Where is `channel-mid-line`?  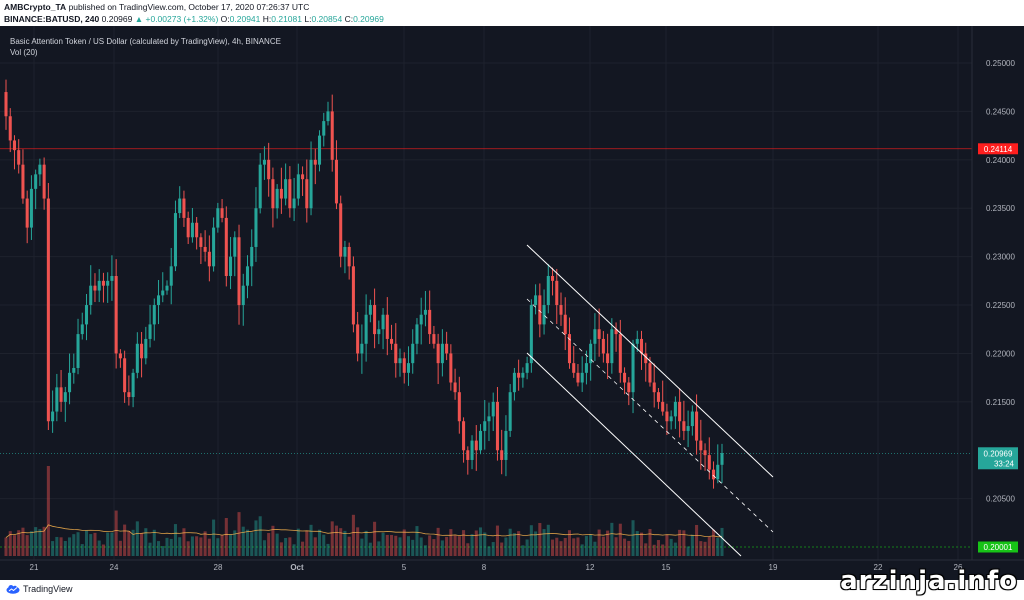 channel-mid-line is located at coordinates (650, 415).